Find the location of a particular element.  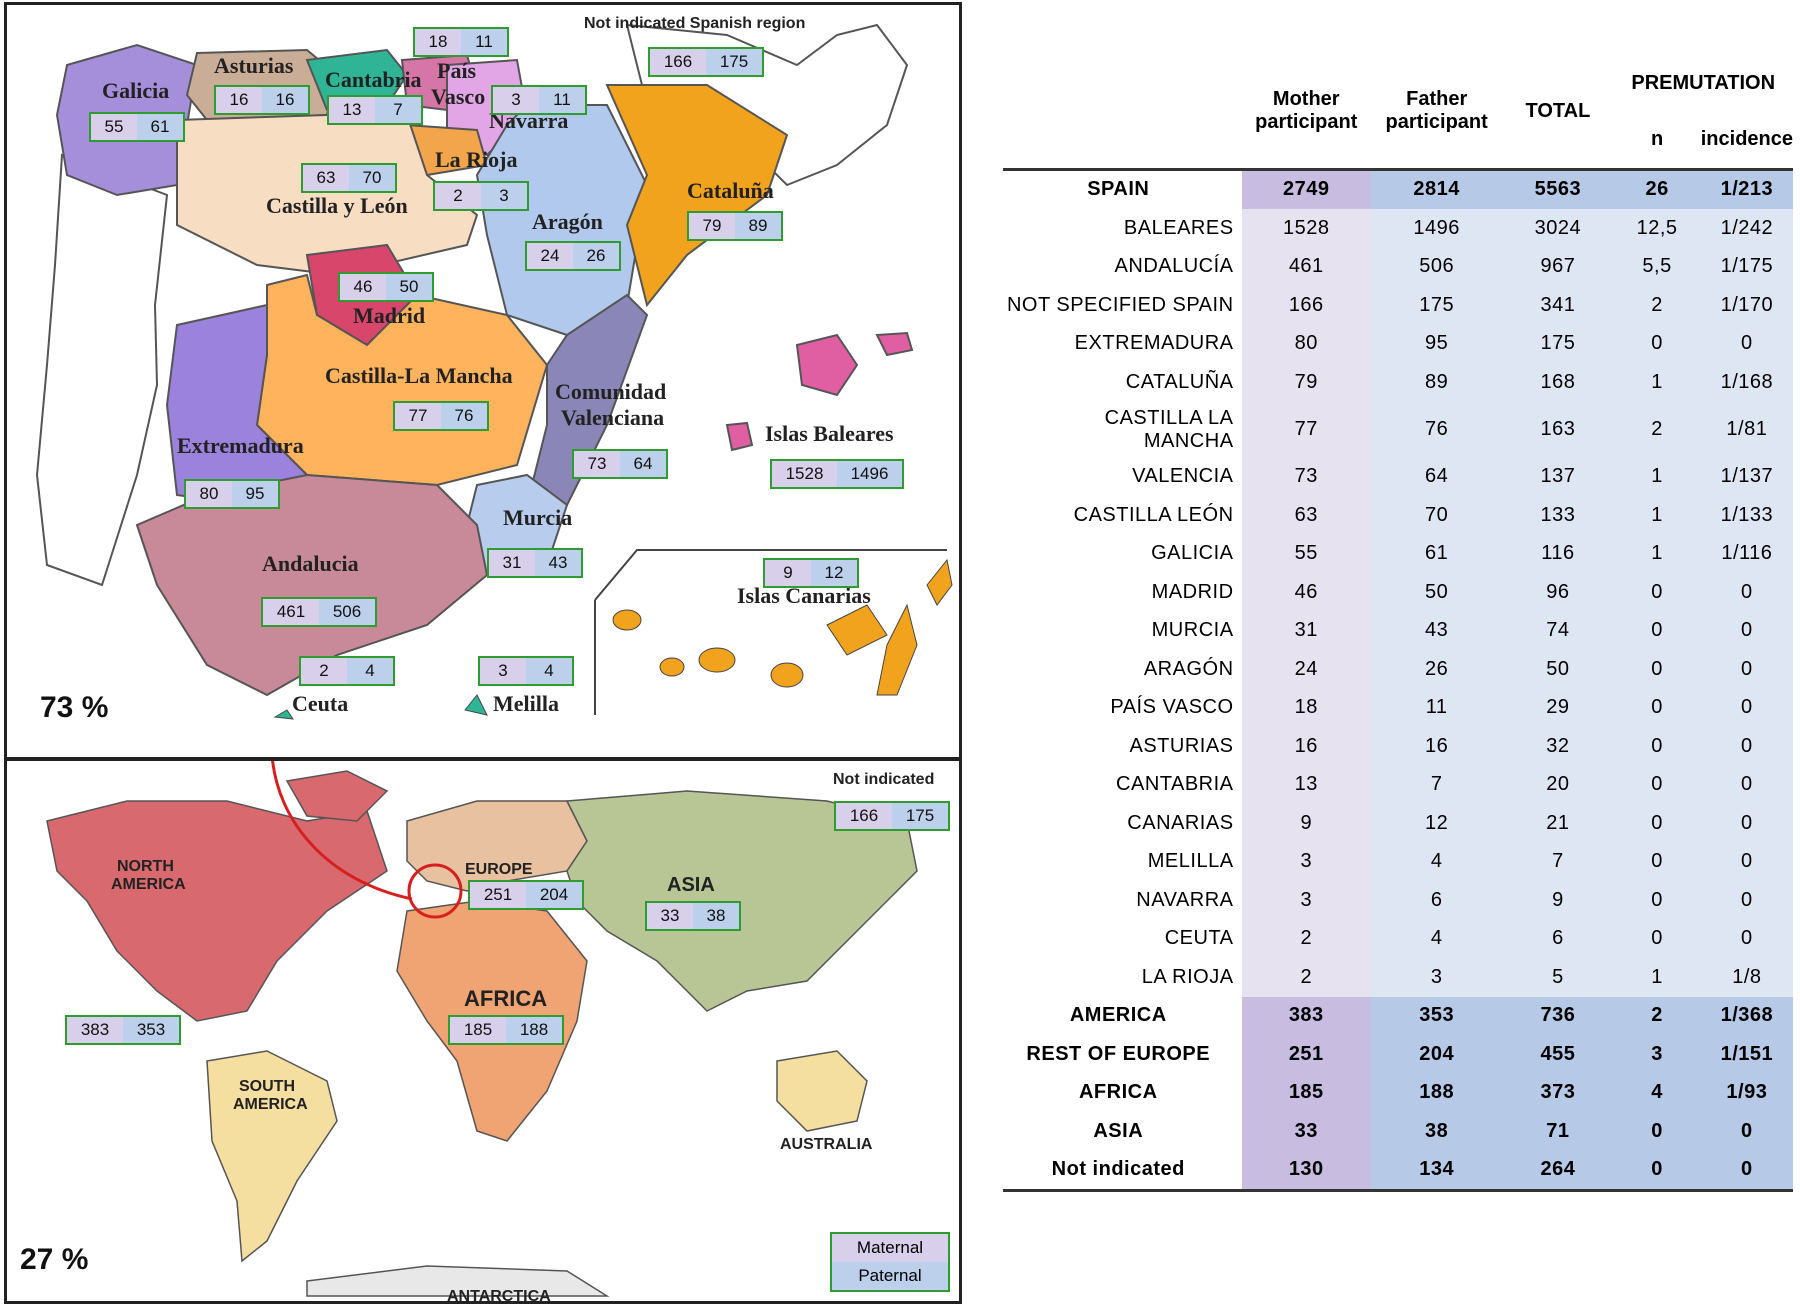

paternal-value: 204 is located at coordinates (554, 895).